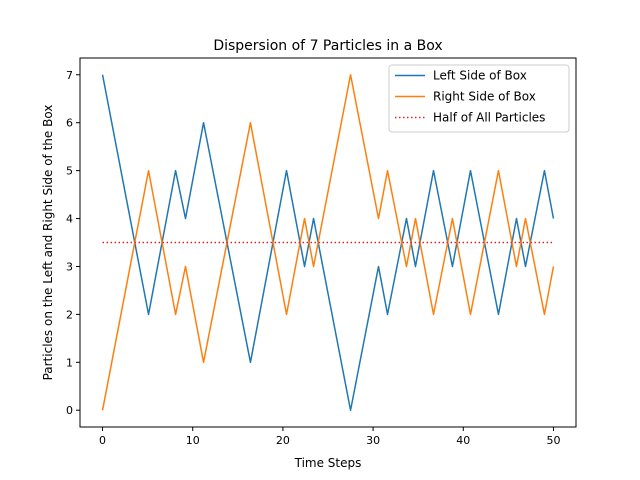  What do you see at coordinates (69, 410) in the screenshot?
I see `y-tick-label: 0` at bounding box center [69, 410].